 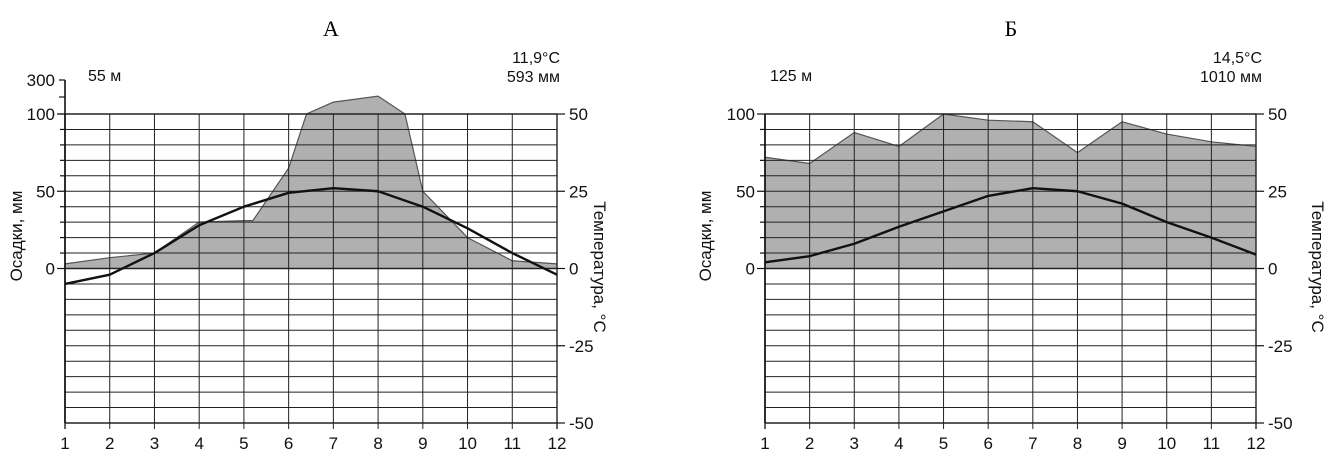 What do you see at coordinates (1011, 28) in the screenshot?
I see `panel-title: Б` at bounding box center [1011, 28].